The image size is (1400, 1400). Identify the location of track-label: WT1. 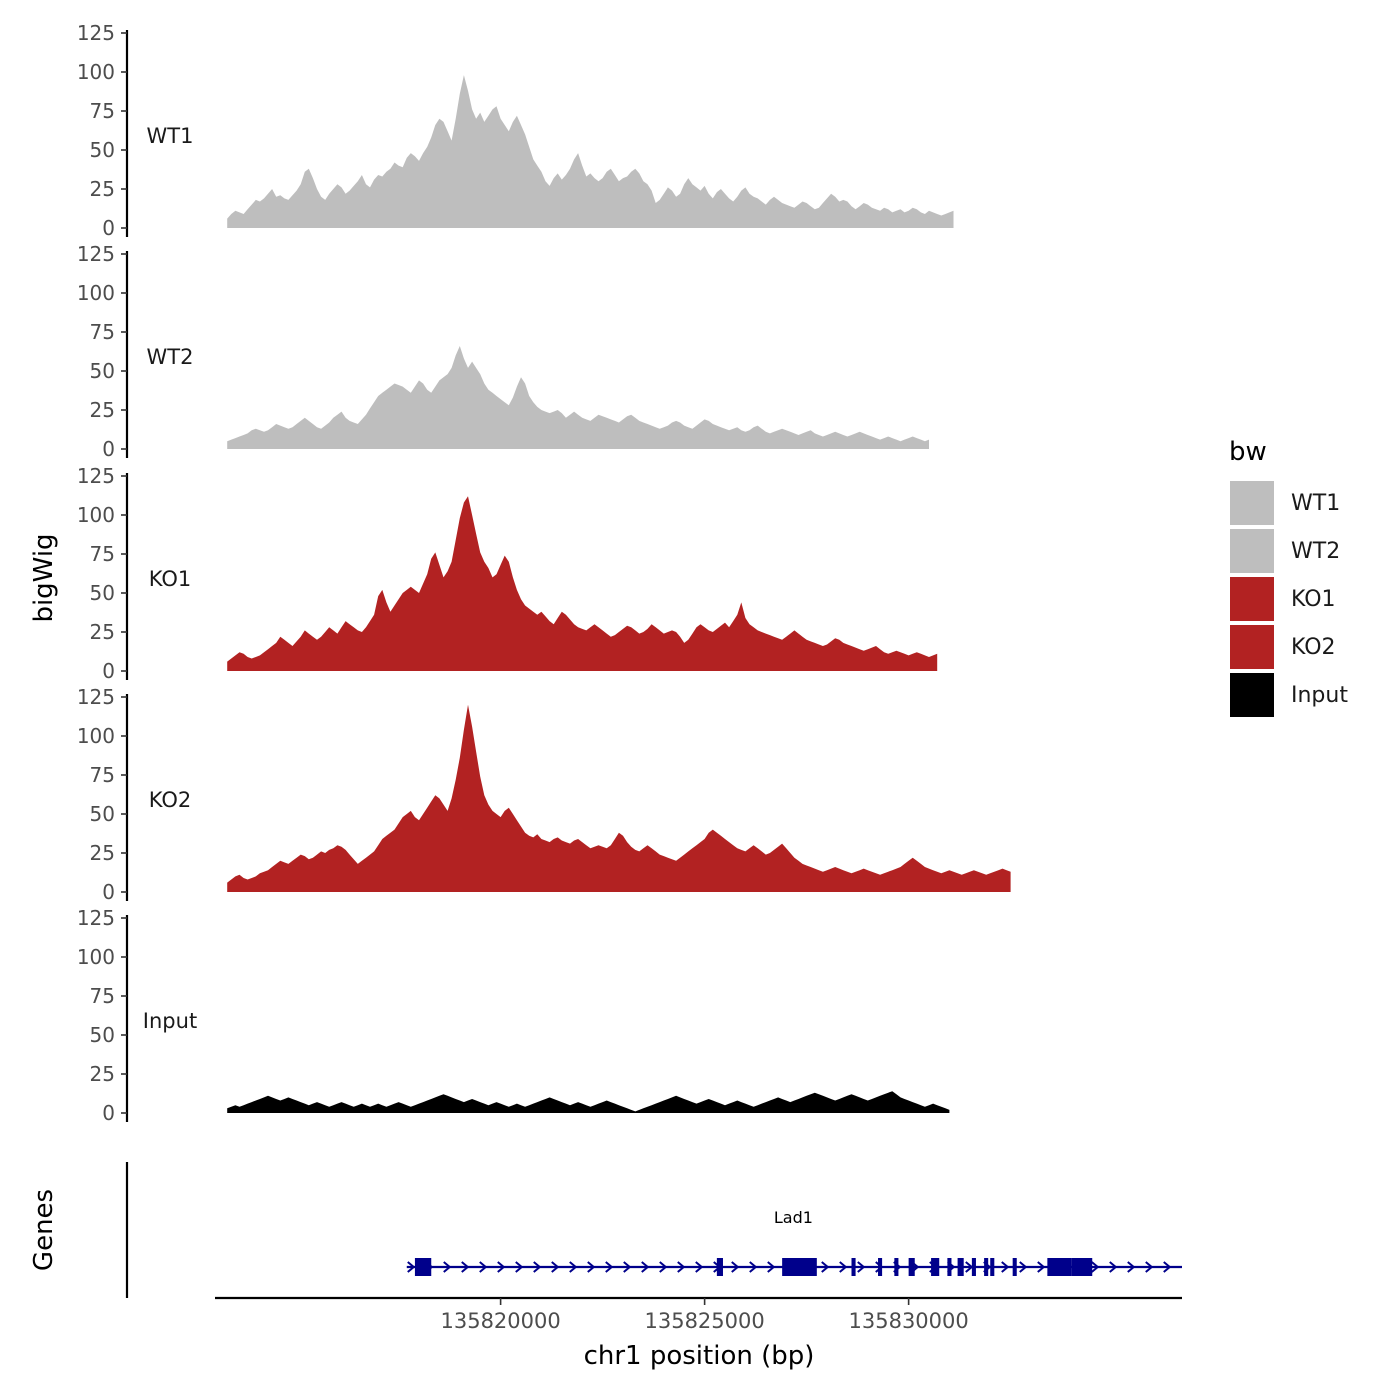
(170, 136).